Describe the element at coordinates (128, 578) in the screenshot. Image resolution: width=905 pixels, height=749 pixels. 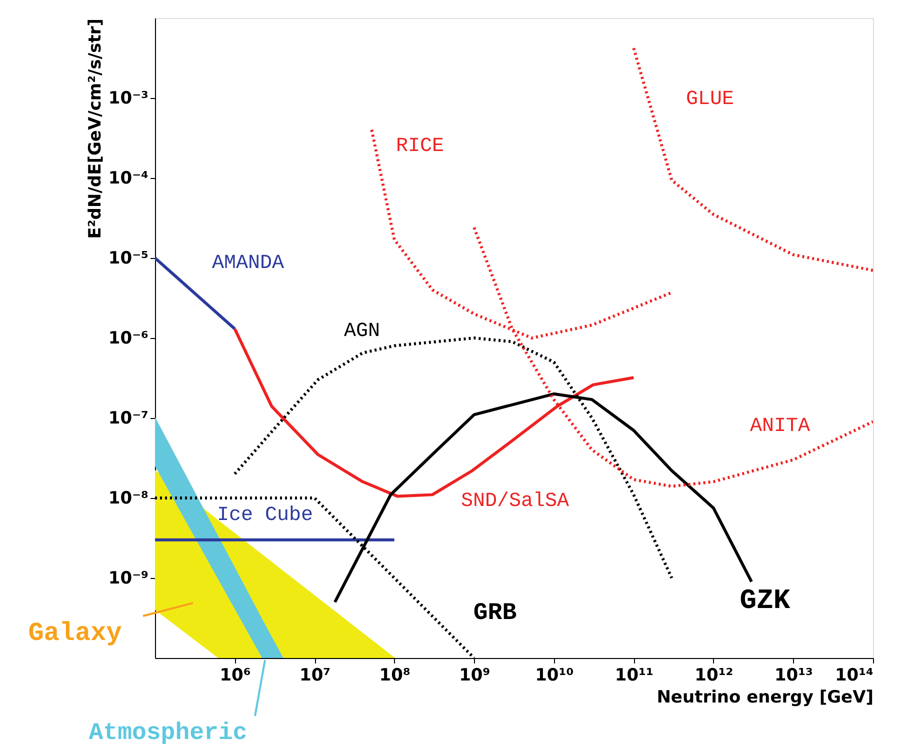
I see `y-tick-label: 10⁻⁹` at that location.